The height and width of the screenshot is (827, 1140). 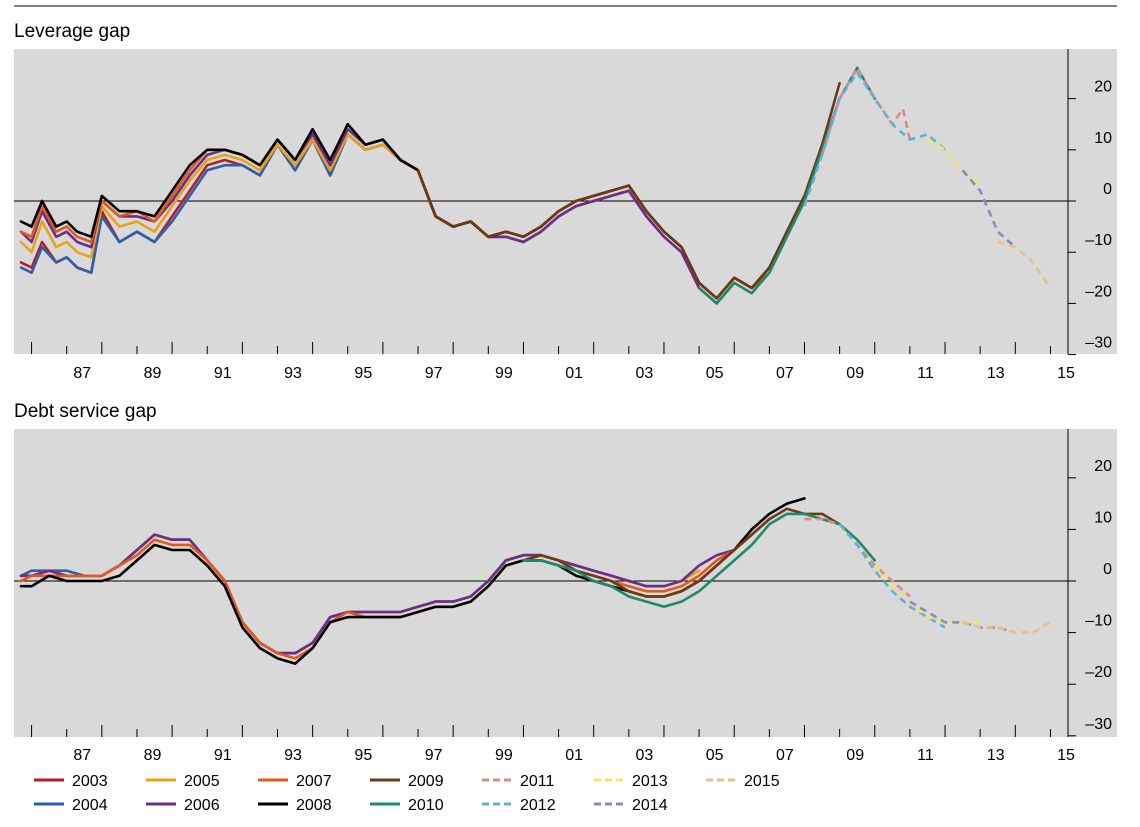 I want to click on legend-label-2006: 2006, so click(x=202, y=805).